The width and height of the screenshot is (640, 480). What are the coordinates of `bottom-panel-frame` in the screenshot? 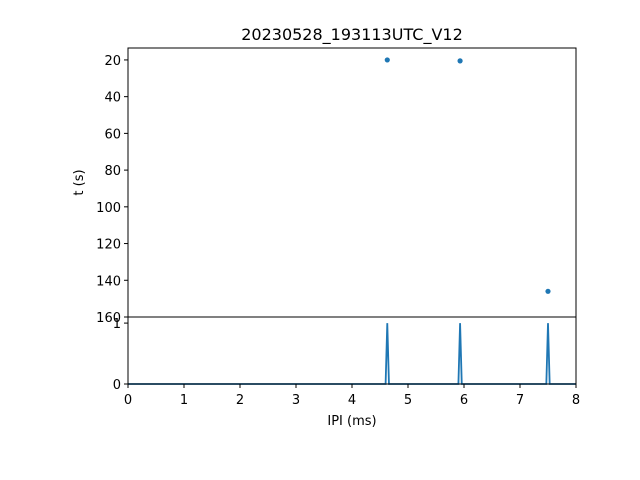 It's located at (352, 350).